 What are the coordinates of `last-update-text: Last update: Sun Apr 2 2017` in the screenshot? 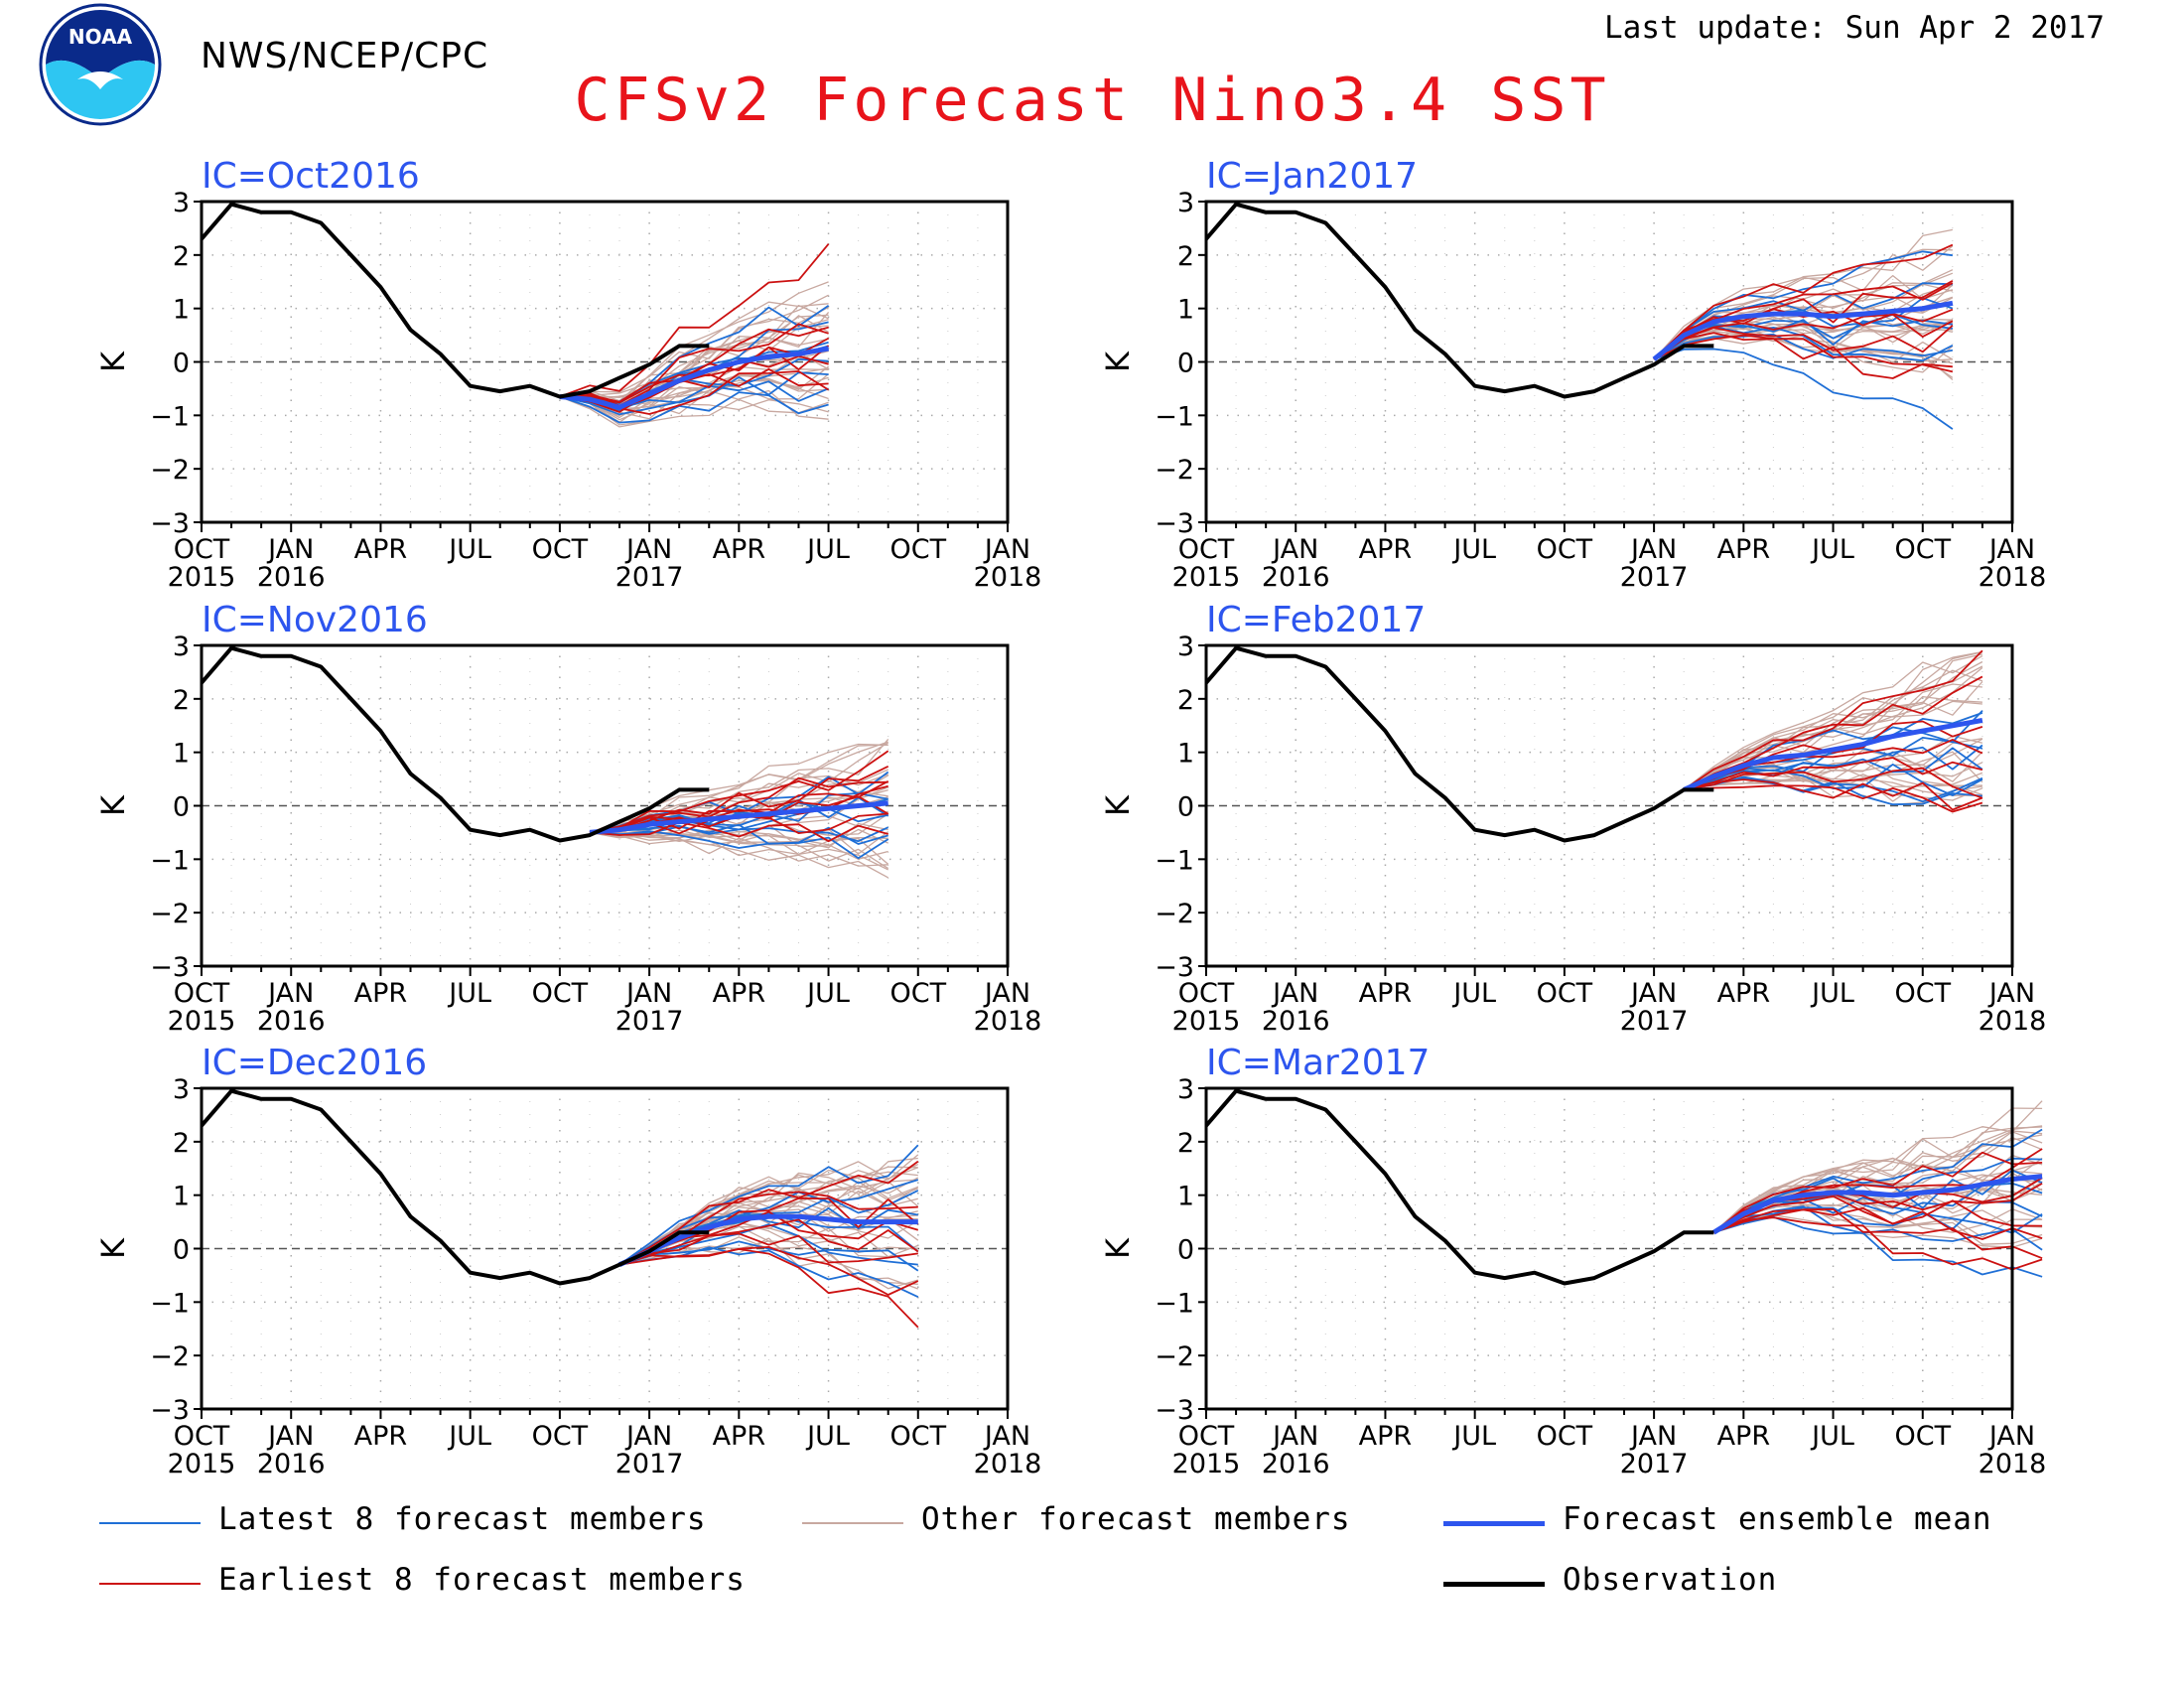 It's located at (1854, 28).